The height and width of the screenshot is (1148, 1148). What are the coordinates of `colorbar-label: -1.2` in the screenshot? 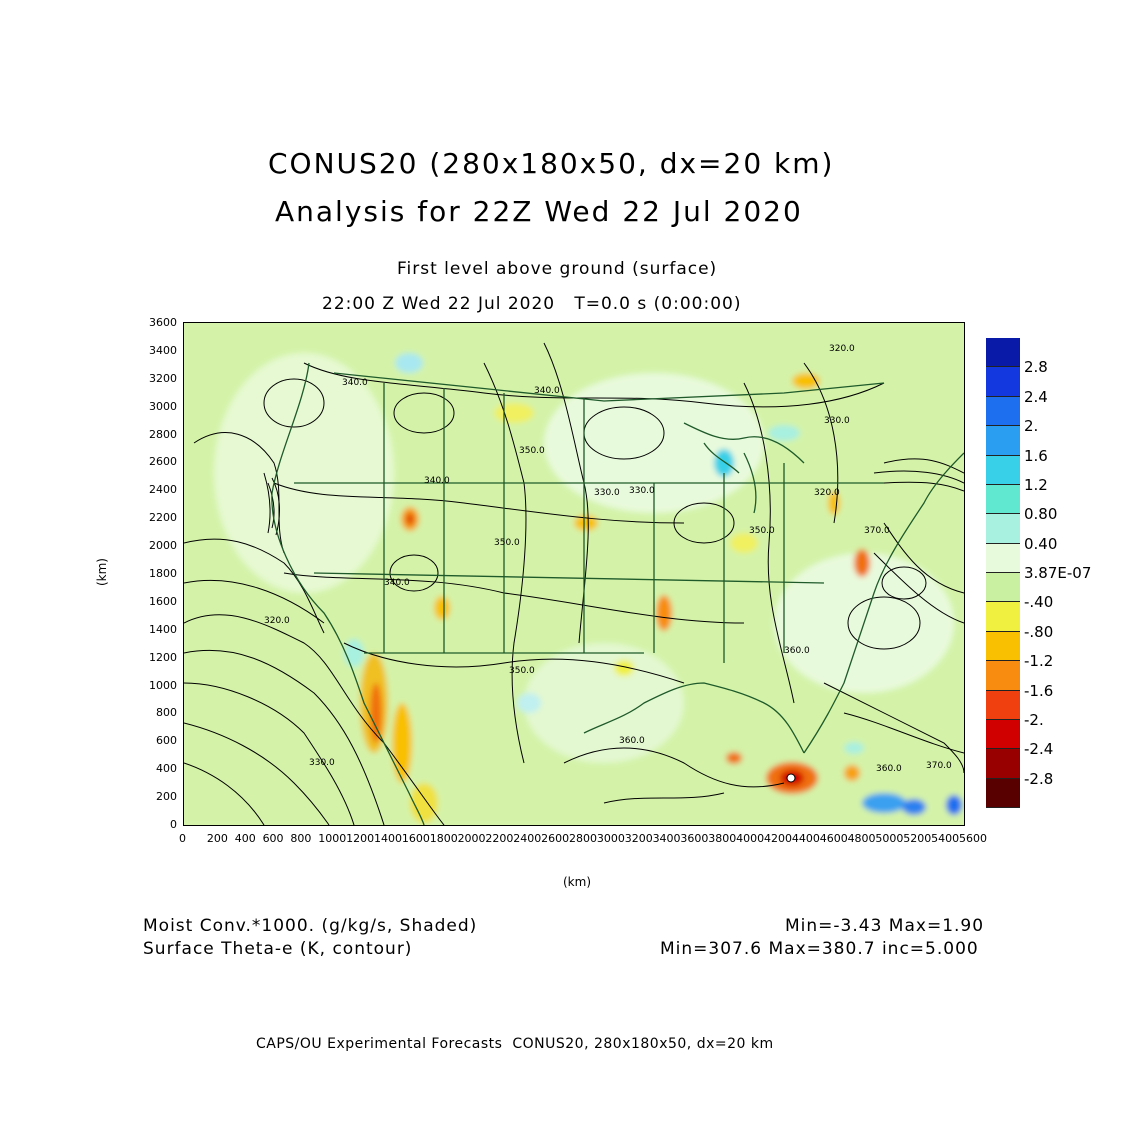 It's located at (1039, 661).